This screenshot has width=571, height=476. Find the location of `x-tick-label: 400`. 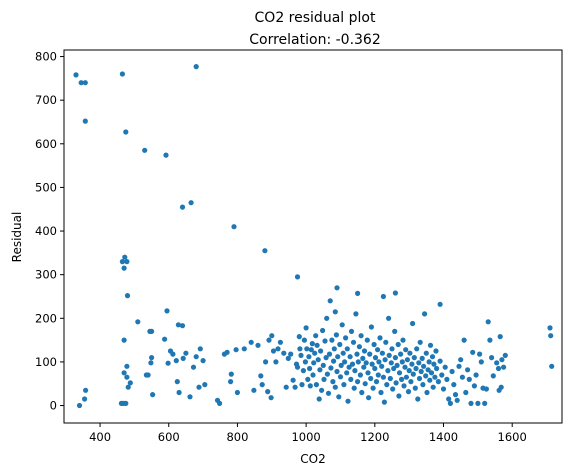

x-tick-label: 400 is located at coordinates (100, 437).